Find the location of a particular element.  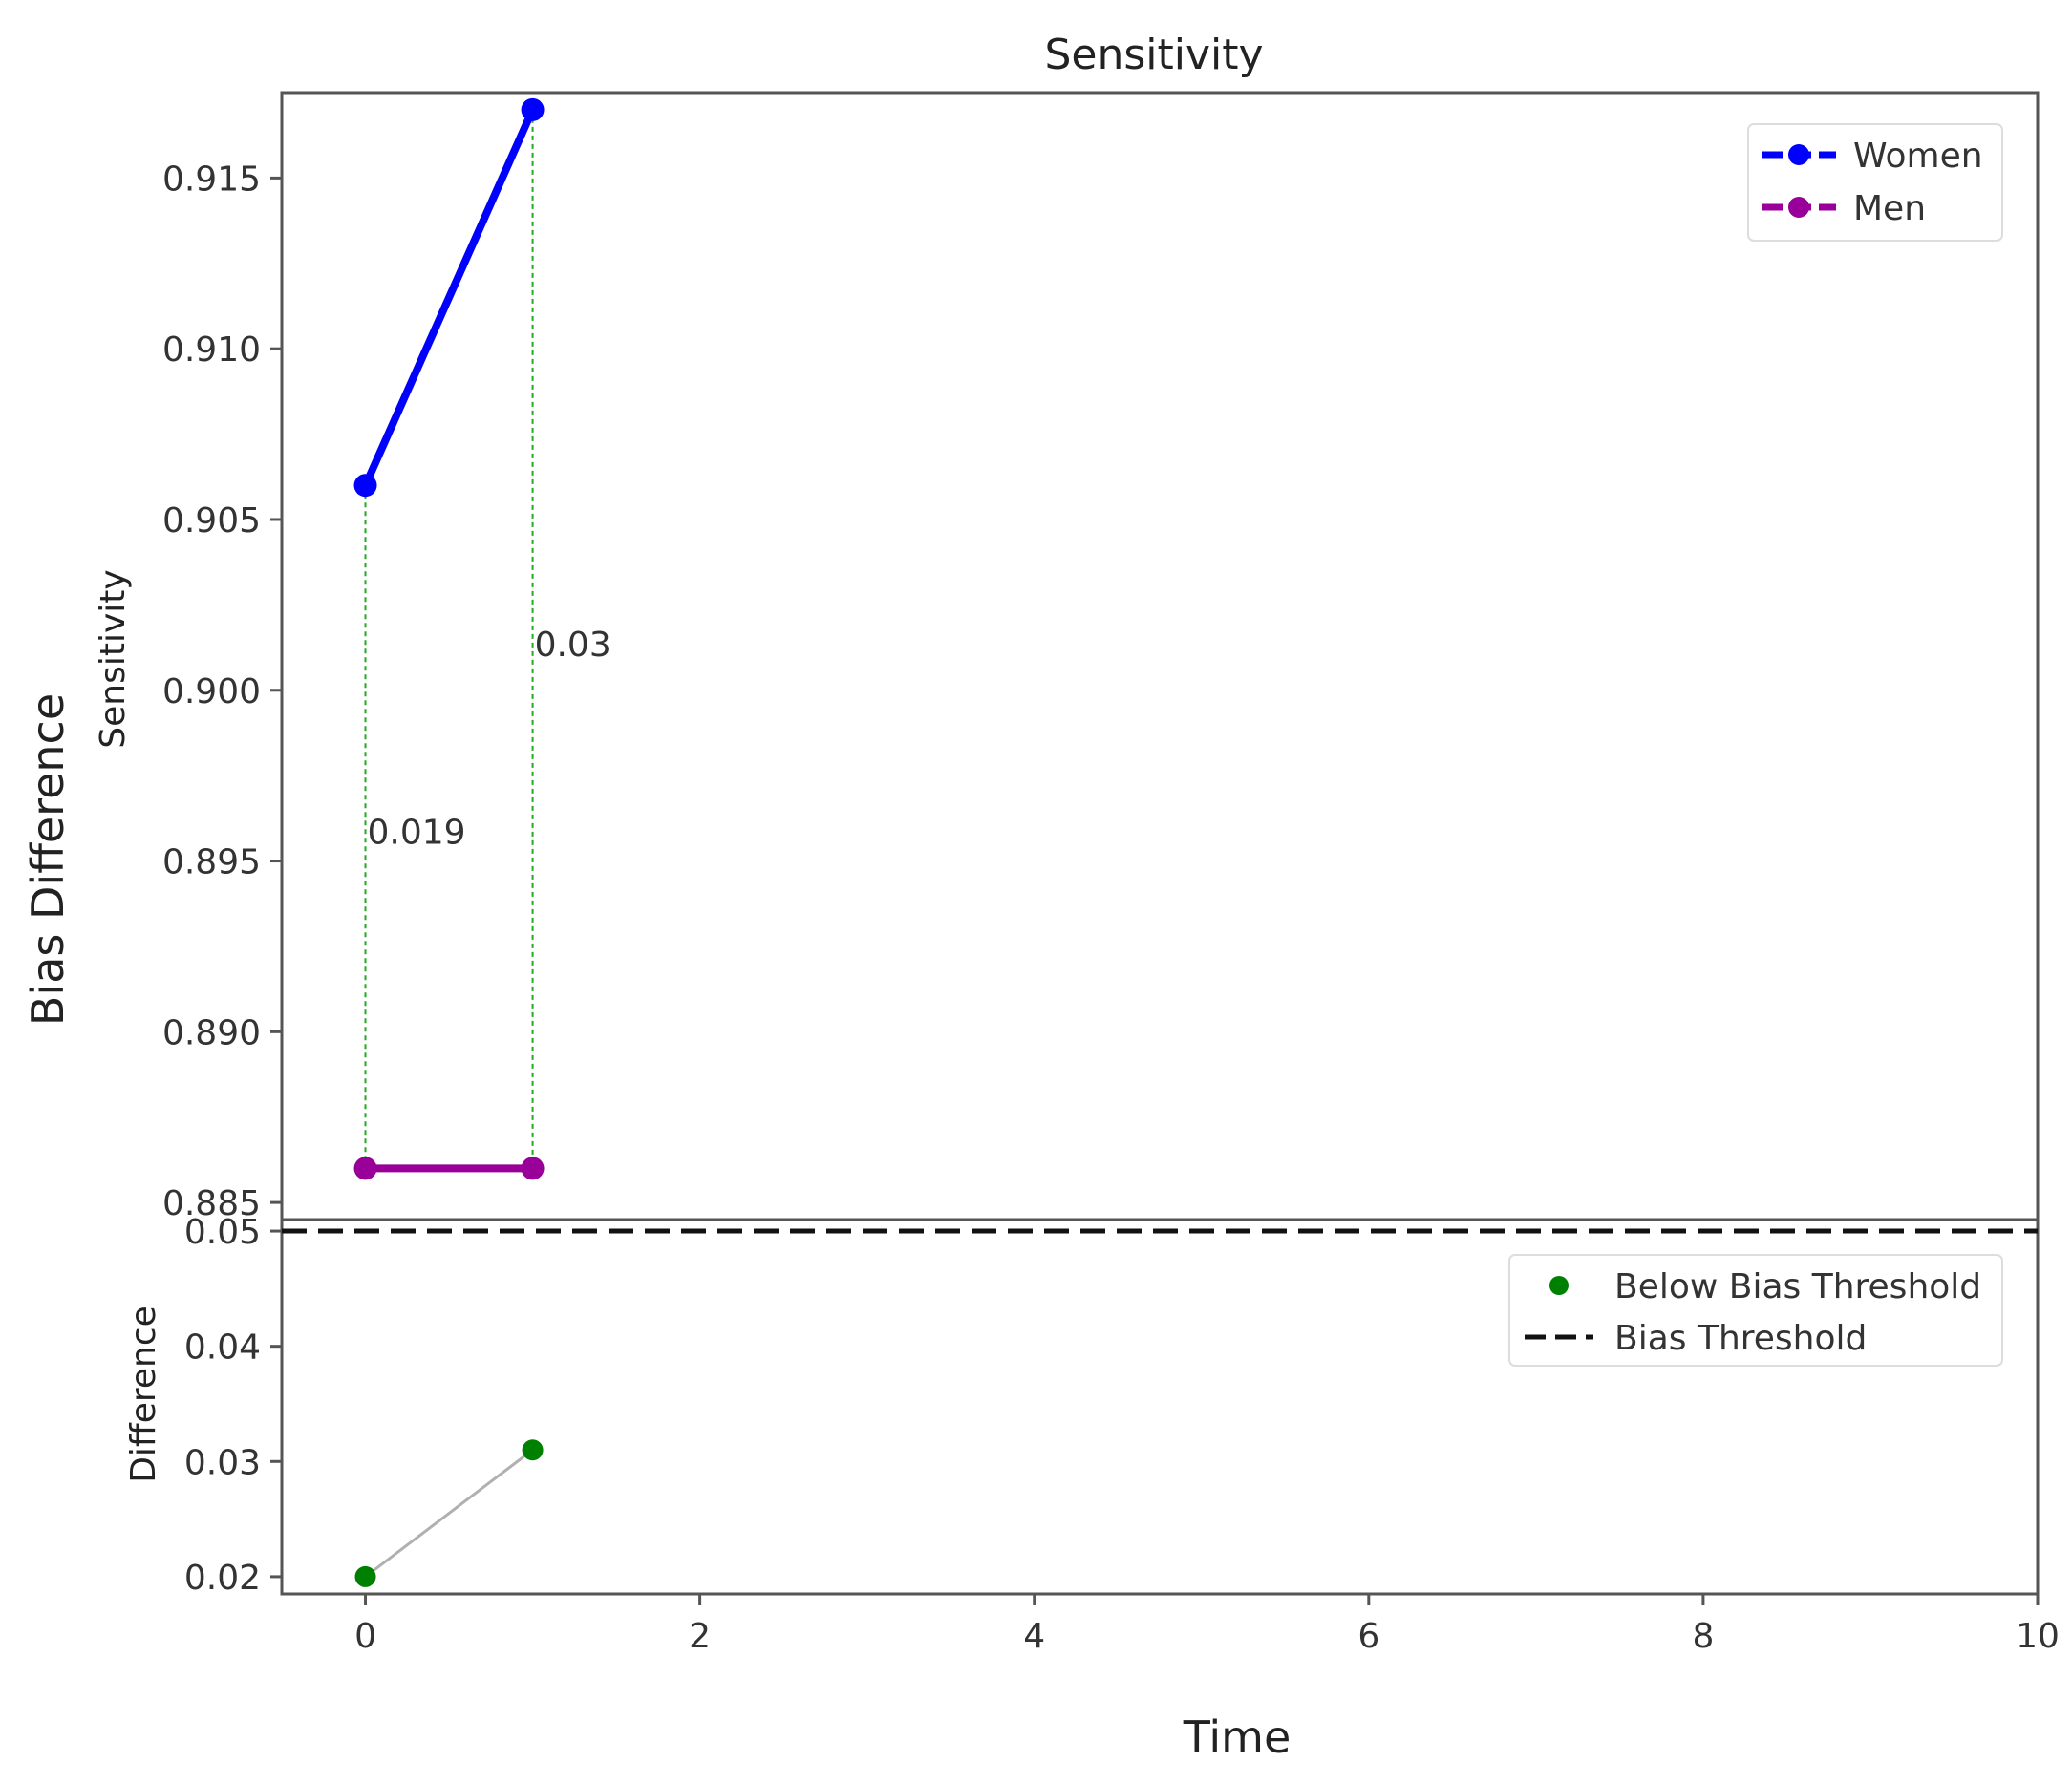

x-axis-title: Time is located at coordinates (1238, 1737).